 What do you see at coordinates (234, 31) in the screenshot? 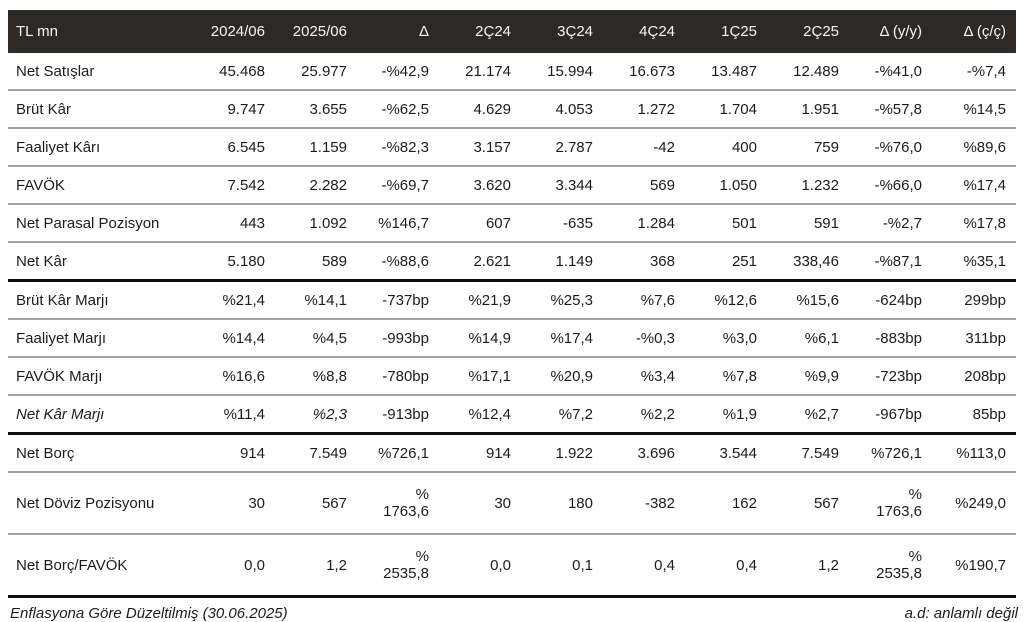
I see `column-header-2024-06: 2024/06` at bounding box center [234, 31].